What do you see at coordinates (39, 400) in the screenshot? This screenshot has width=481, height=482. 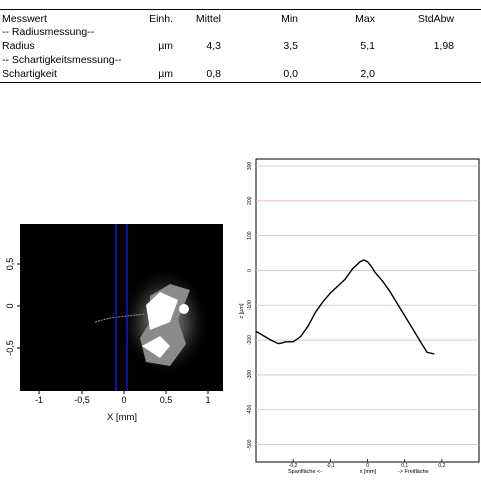 I see `xtick: -1` at bounding box center [39, 400].